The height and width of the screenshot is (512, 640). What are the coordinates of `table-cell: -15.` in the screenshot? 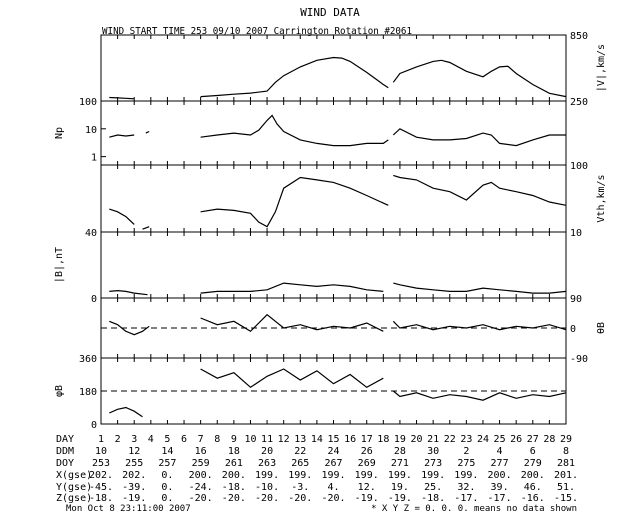 It's located at (566, 498).